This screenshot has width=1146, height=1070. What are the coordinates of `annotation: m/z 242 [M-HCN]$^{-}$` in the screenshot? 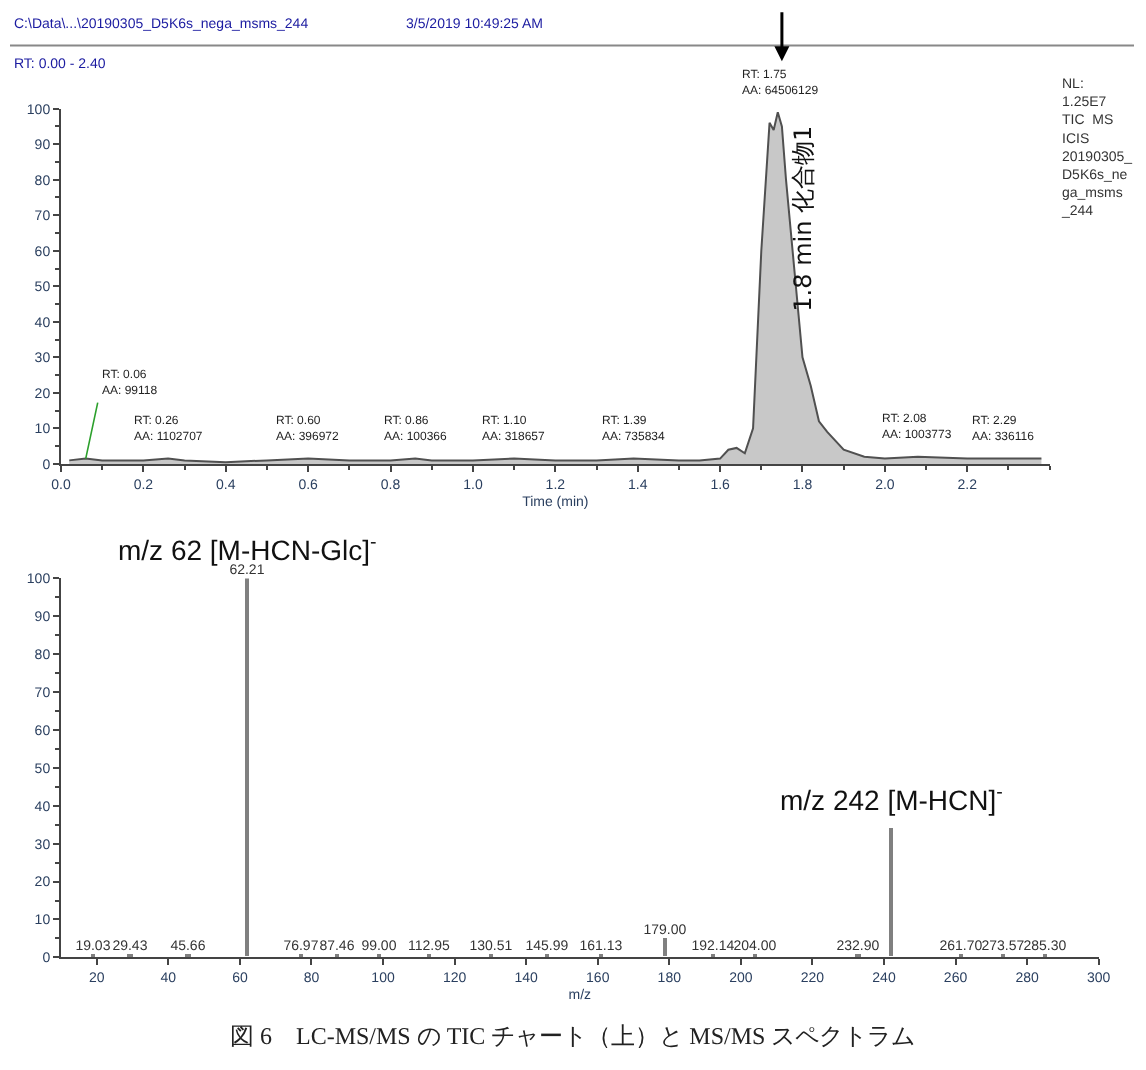 It's located at (891, 799).